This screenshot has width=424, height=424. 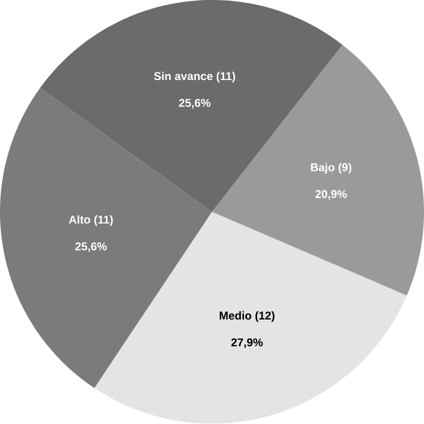 What do you see at coordinates (195, 77) in the screenshot?
I see `slice-label: Sin avance (11)` at bounding box center [195, 77].